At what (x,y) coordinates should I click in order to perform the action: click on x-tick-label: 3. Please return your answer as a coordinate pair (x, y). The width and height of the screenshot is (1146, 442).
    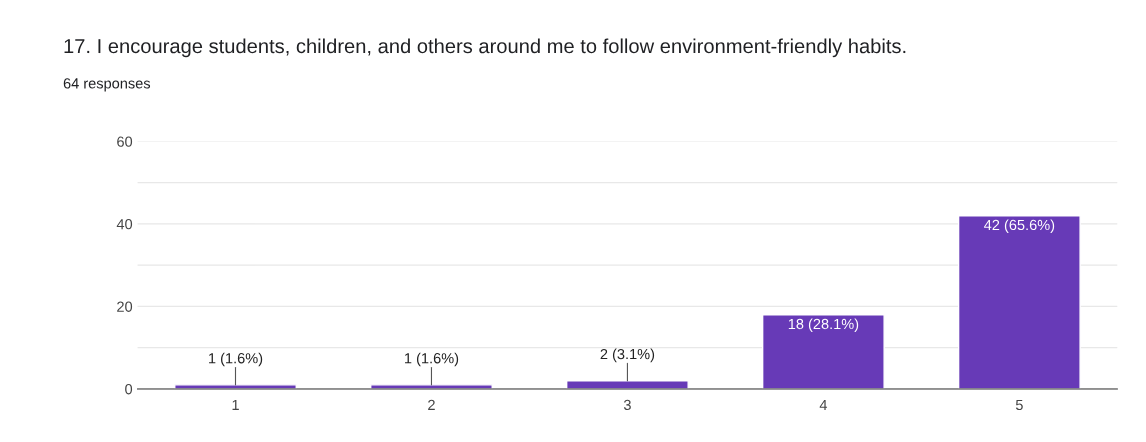
    Looking at the image, I should click on (627, 405).